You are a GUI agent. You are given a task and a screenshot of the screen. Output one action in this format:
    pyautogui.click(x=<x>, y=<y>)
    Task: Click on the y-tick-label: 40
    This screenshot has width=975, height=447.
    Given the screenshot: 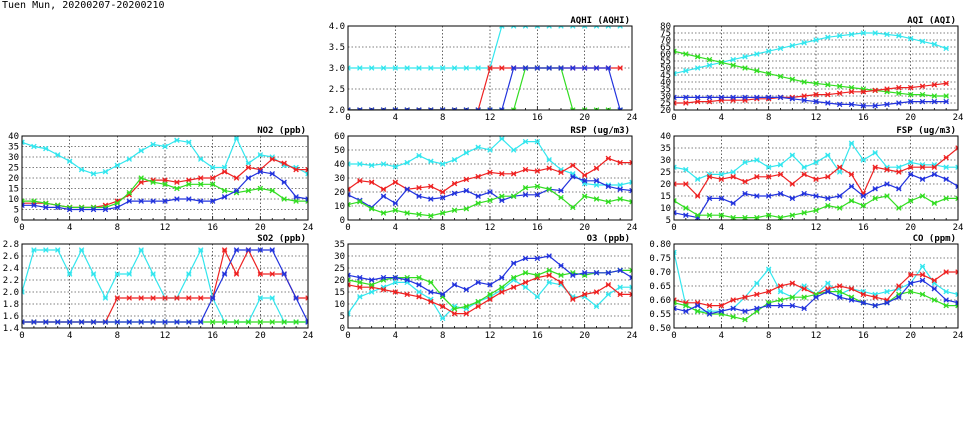 What is the action you would take?
    pyautogui.click(x=665, y=137)
    